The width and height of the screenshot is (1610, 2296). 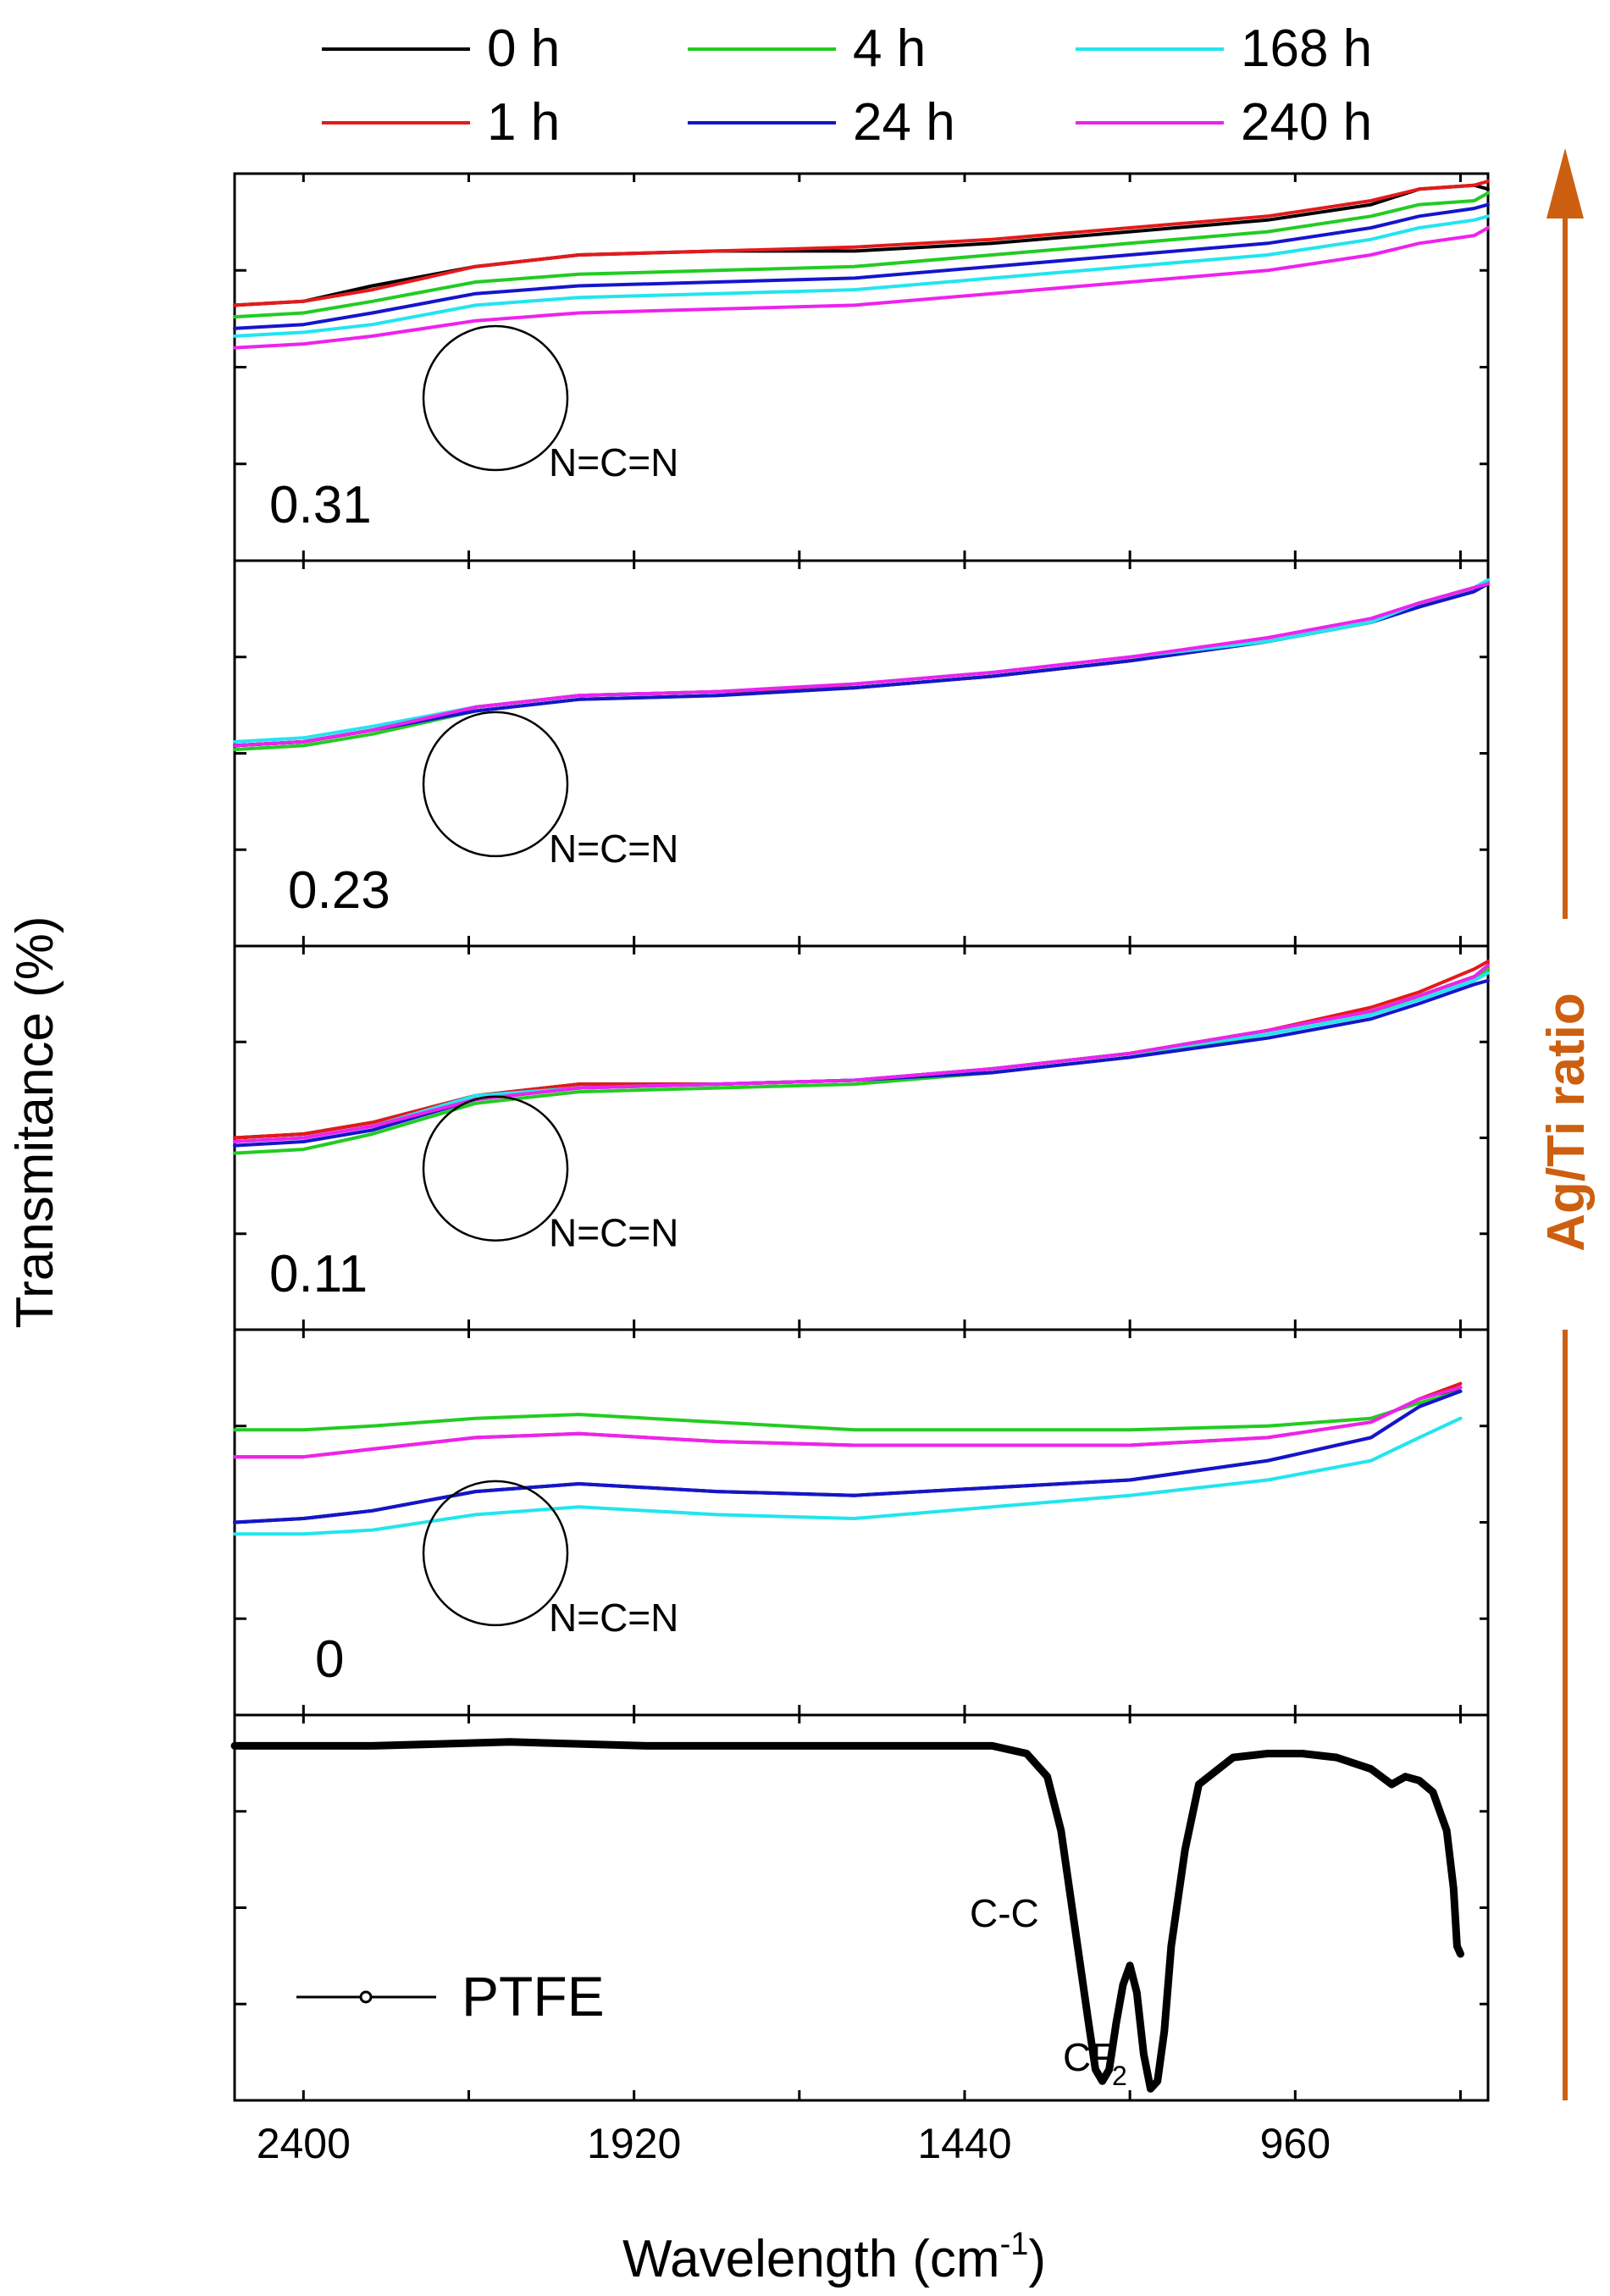 I want to click on panel-1: 0.31 N=C=N, so click(x=861, y=367).